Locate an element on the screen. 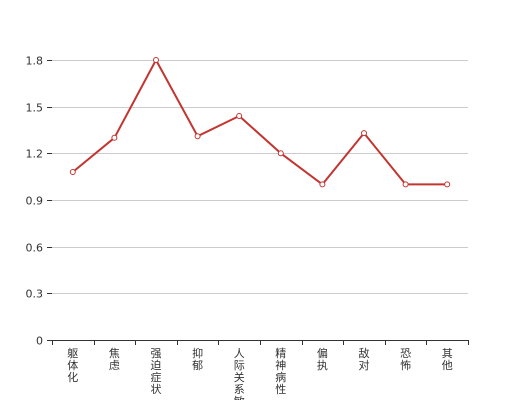 This screenshot has height=400, width=520. y-tick-label: 0.3 is located at coordinates (35, 294).